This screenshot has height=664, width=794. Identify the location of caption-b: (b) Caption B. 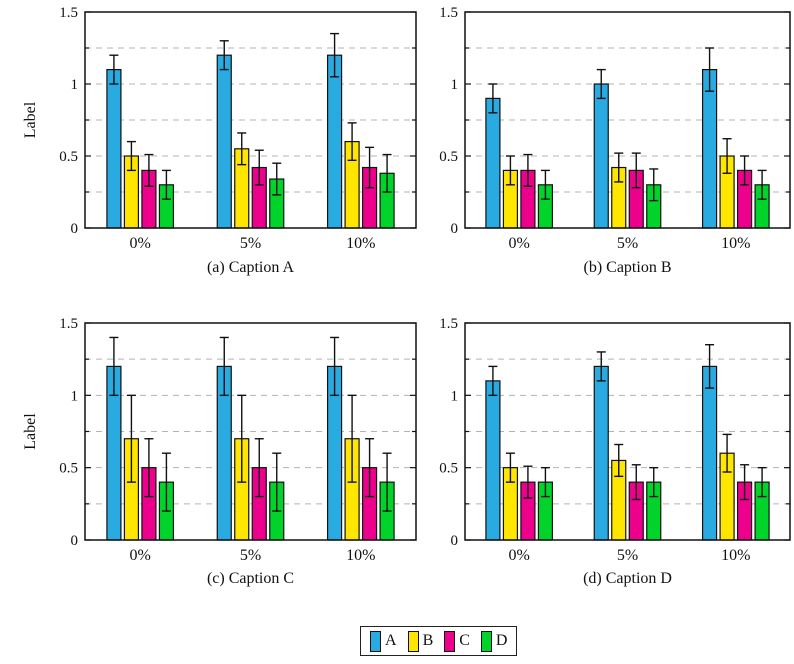
(627, 267).